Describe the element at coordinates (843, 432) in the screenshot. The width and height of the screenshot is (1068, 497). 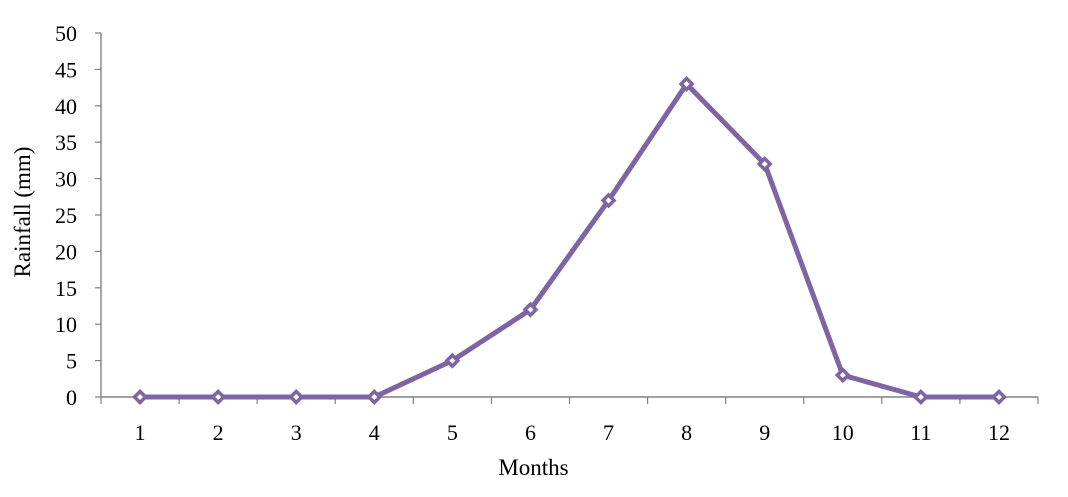
I see `x-tick-label: 10` at that location.